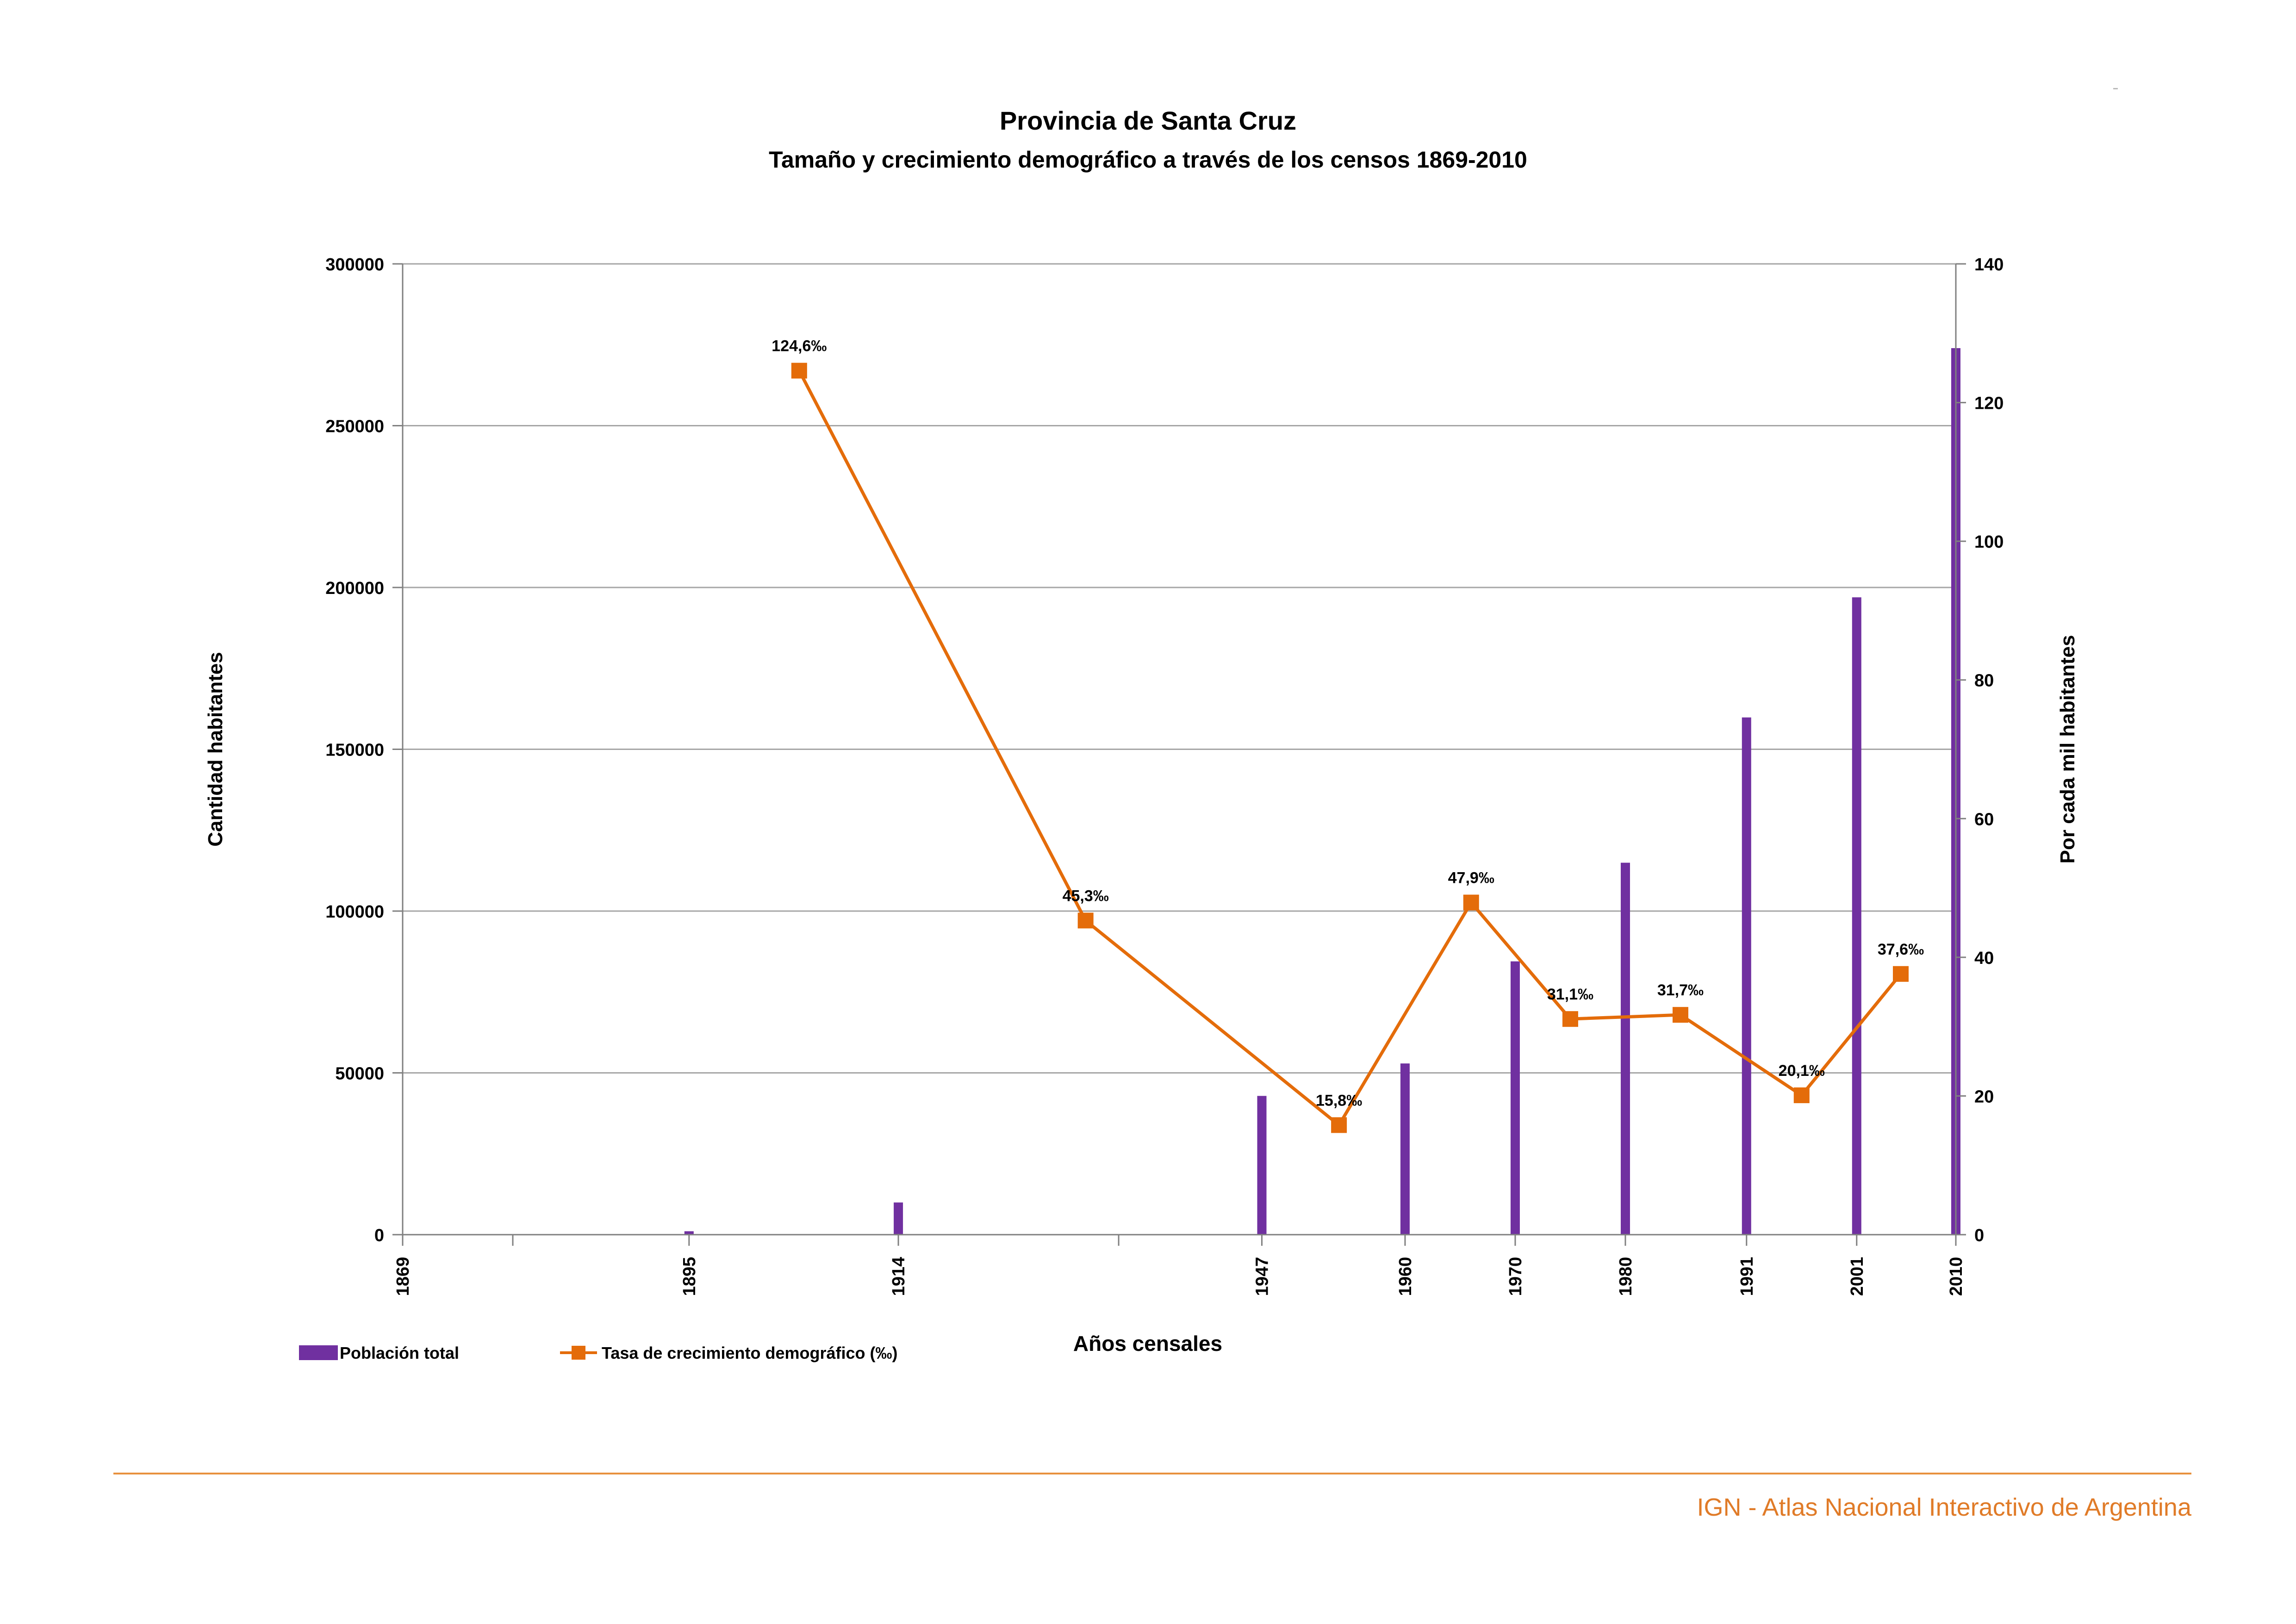  Describe the element at coordinates (1989, 542) in the screenshot. I see `y2-tick-label: 100` at that location.